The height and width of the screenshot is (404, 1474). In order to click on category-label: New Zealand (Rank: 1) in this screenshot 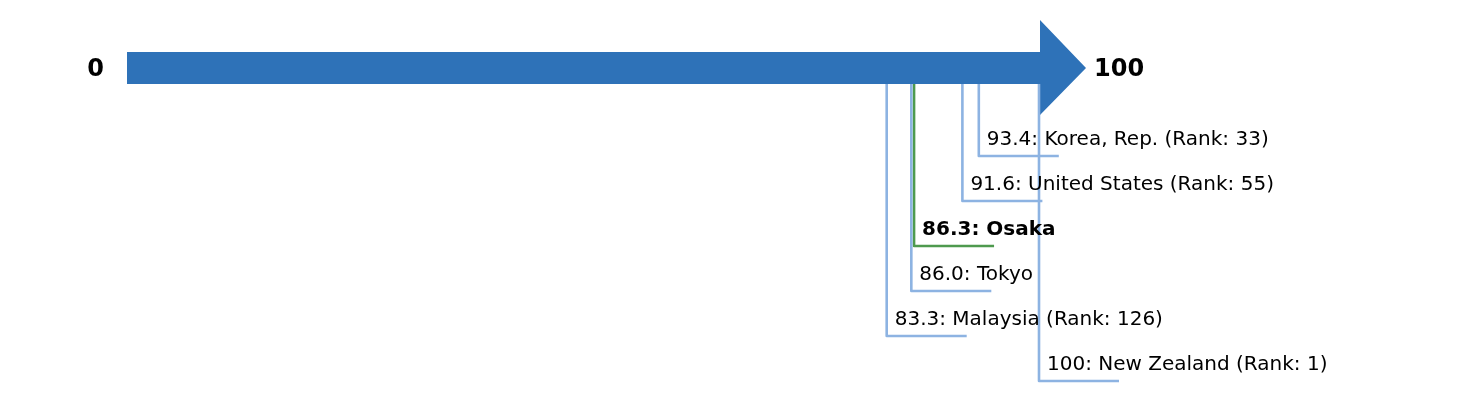, I will do `click(1209, 363)`.